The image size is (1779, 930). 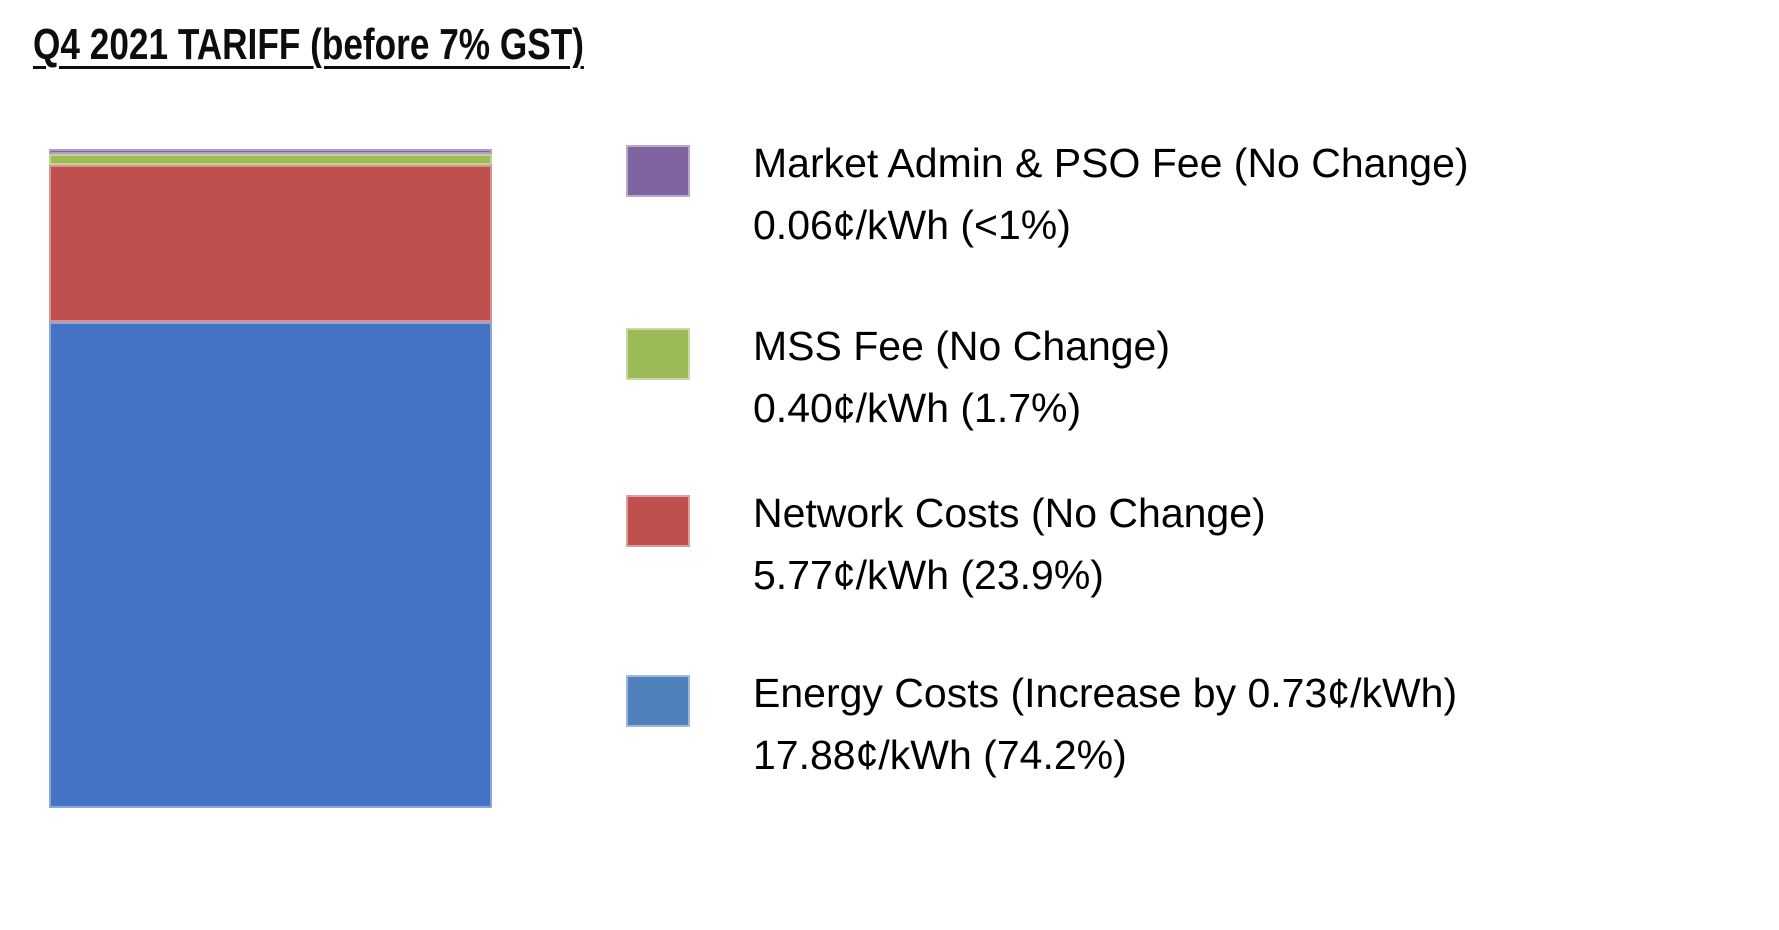 What do you see at coordinates (308, 44) in the screenshot?
I see `page-title: Q4 2021 TARIFF (before 7% GST)` at bounding box center [308, 44].